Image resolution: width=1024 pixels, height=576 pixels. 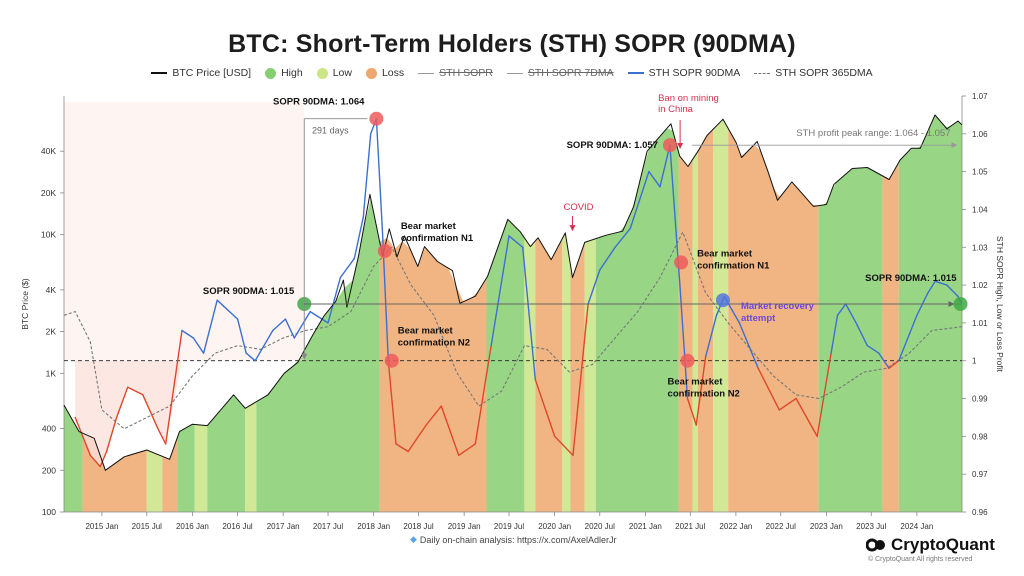 What do you see at coordinates (51, 332) in the screenshot?
I see `y-left-tick-label: 2K` at bounding box center [51, 332].